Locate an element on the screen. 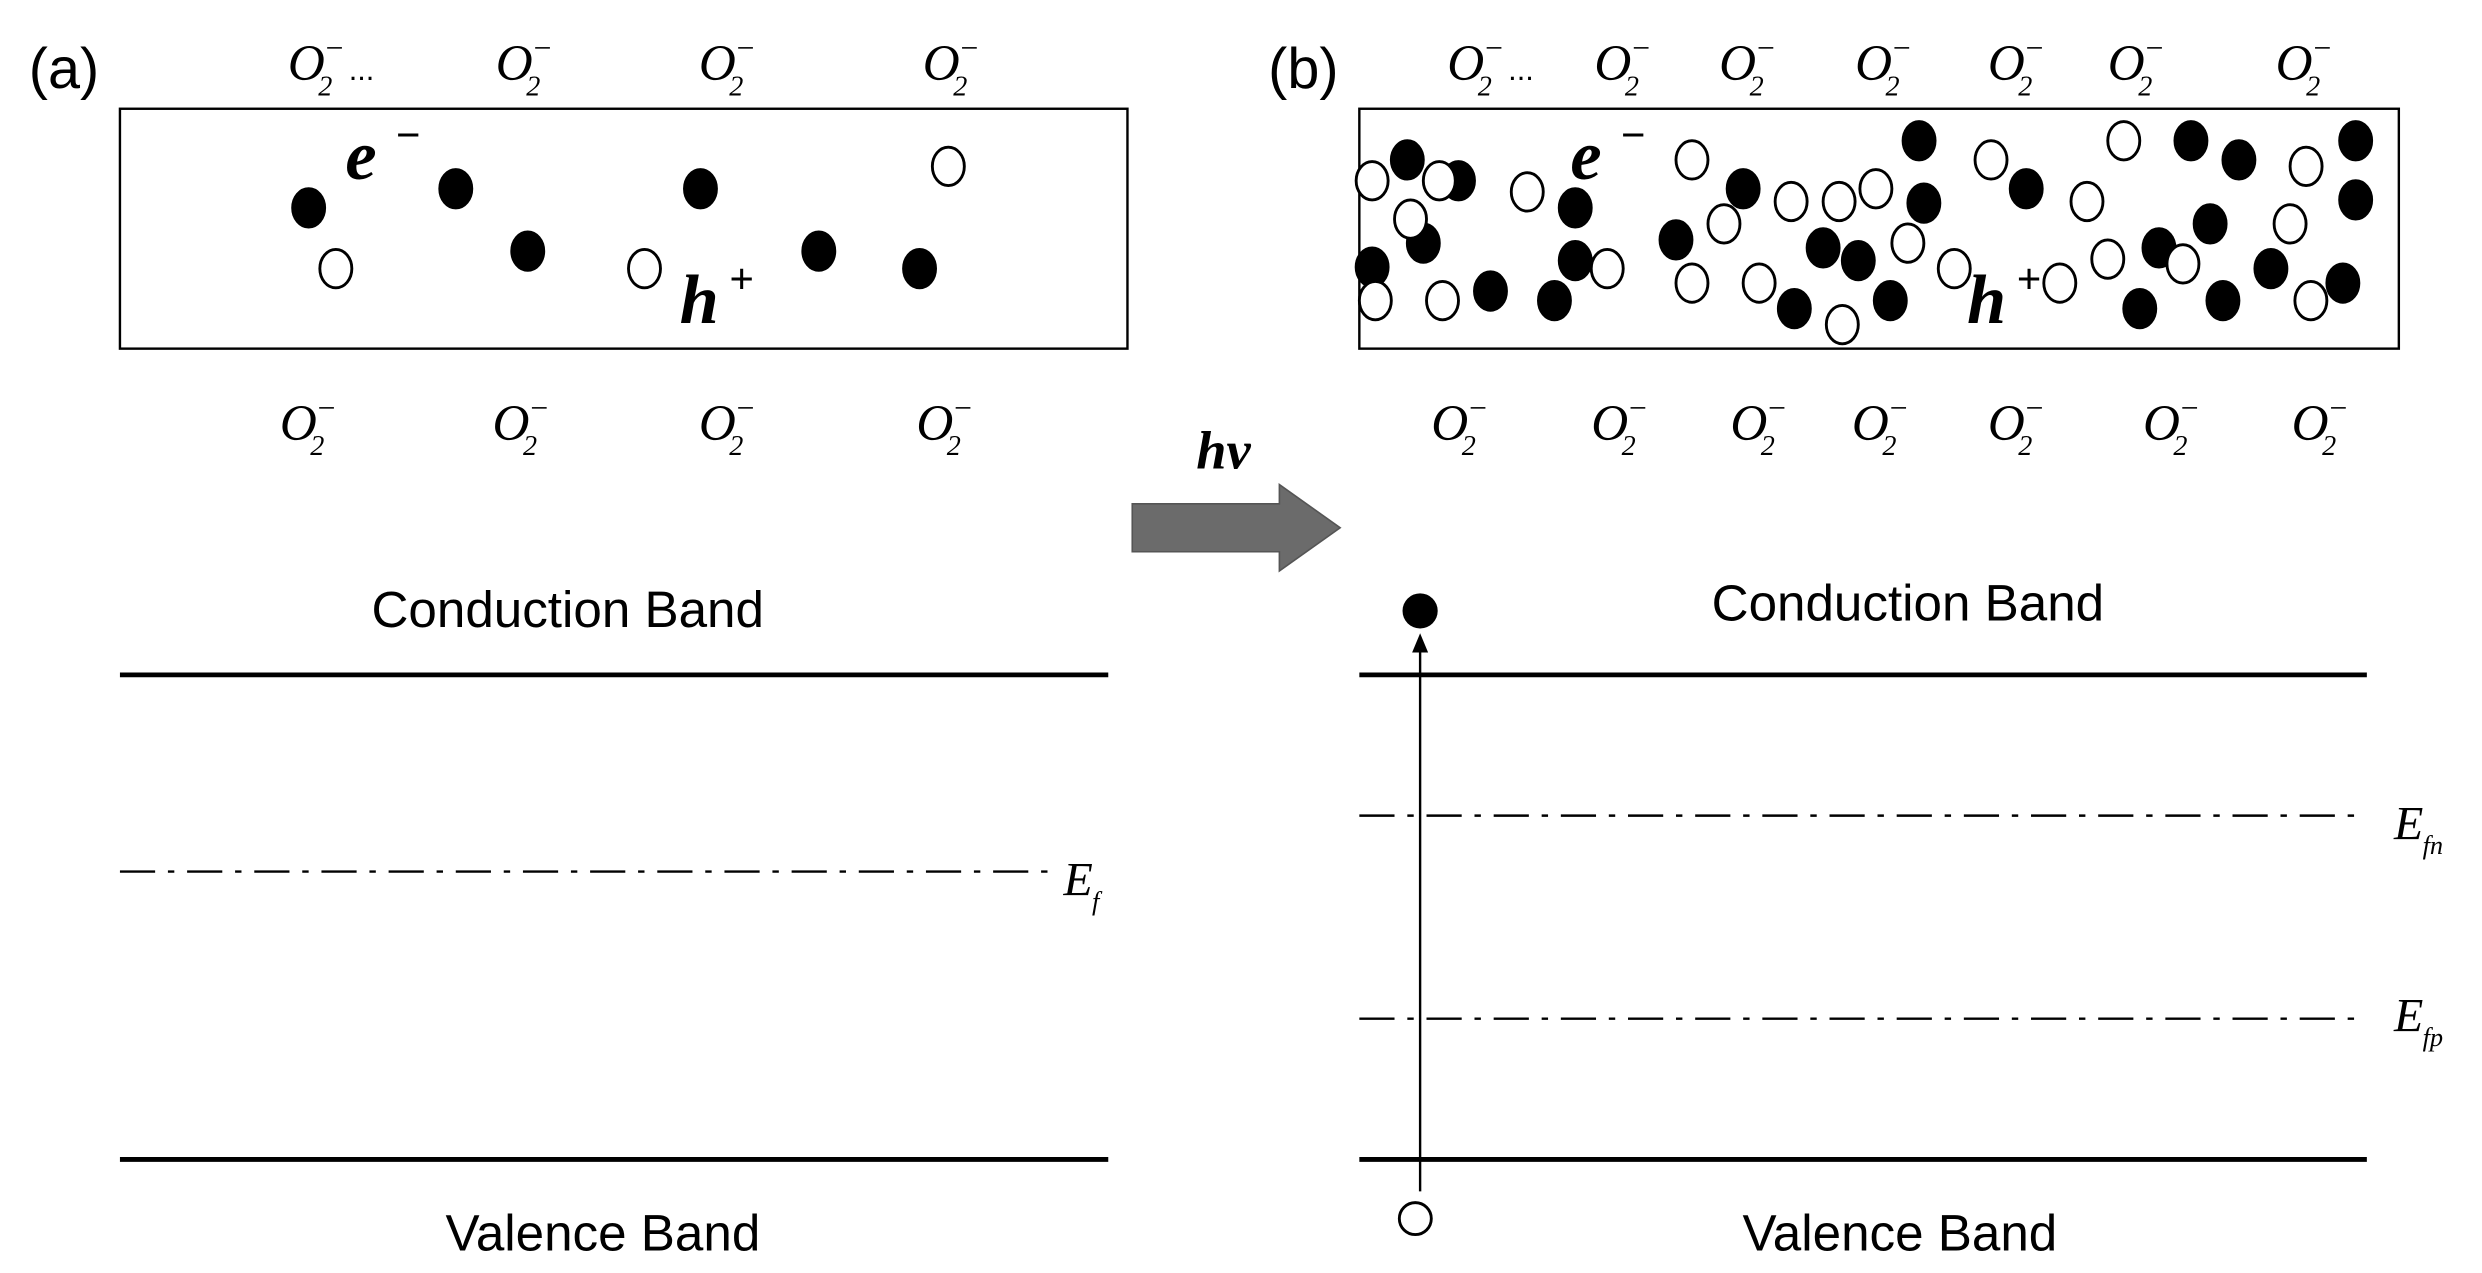 The image size is (2482, 1273). fermi-label: E is located at coordinates (1077, 880).